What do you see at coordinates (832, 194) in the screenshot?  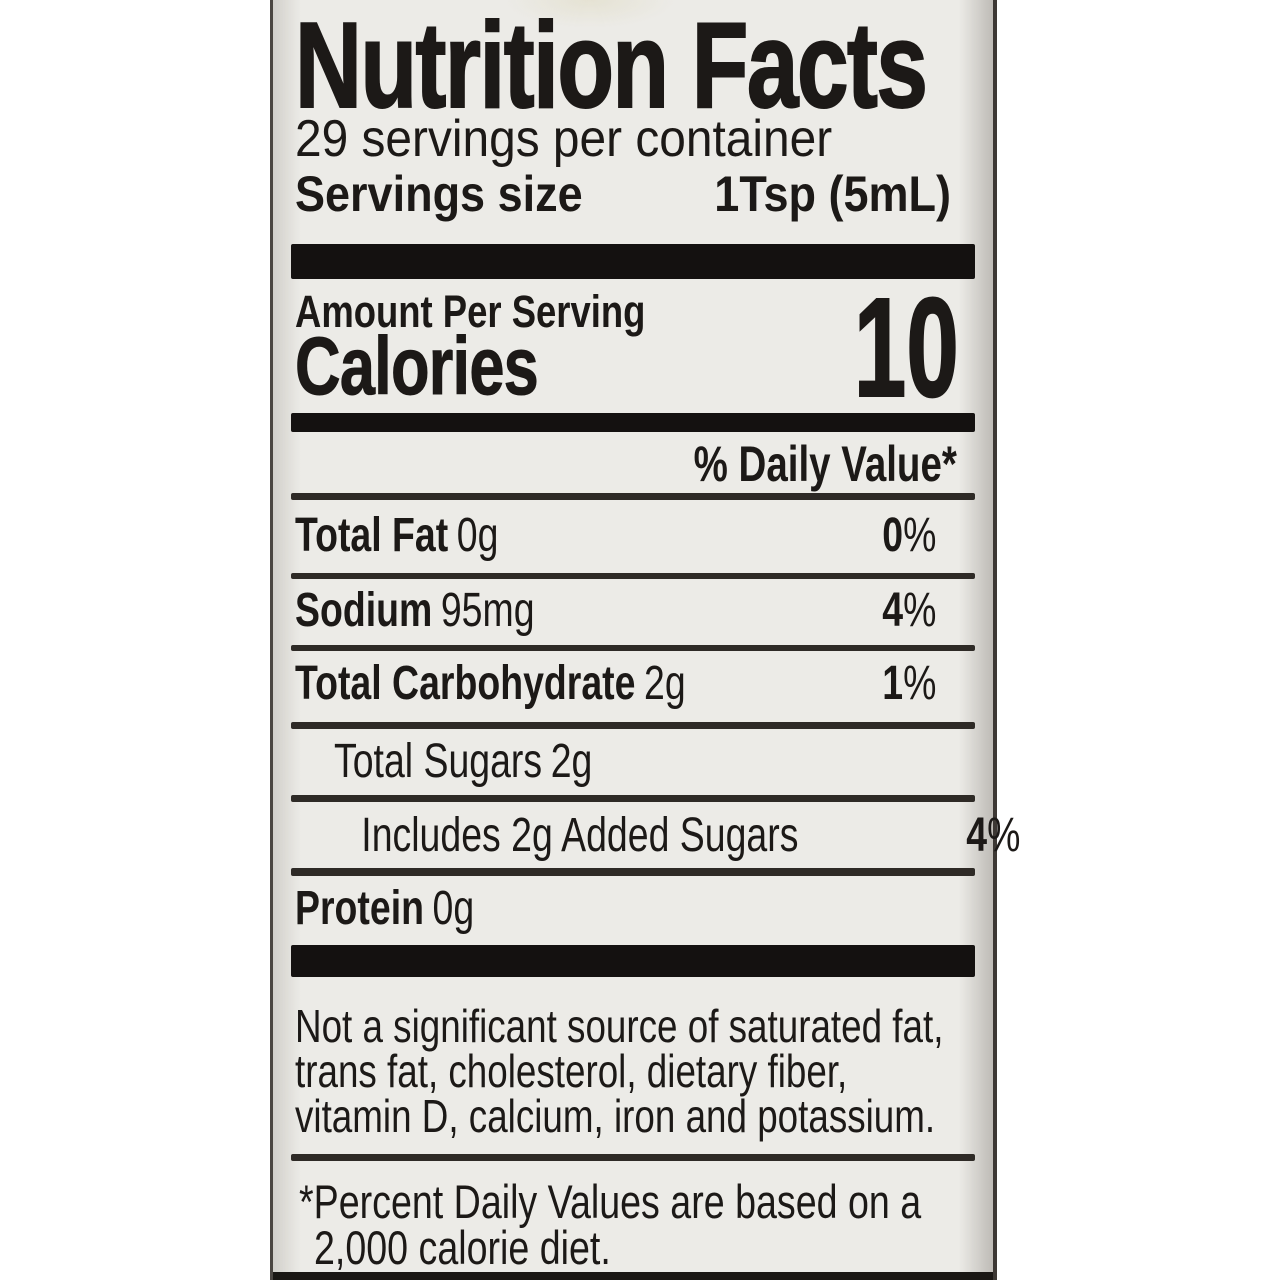 I see `serving-size-value: 1Tsp (5mL)` at bounding box center [832, 194].